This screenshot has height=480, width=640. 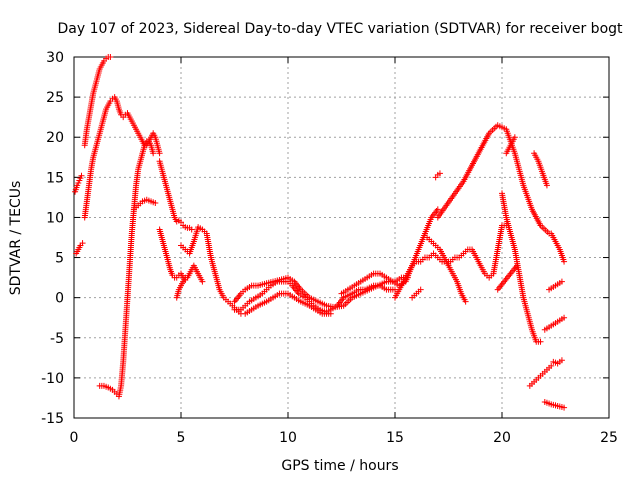 What do you see at coordinates (55, 58) in the screenshot?
I see `y-tick-label: 30` at bounding box center [55, 58].